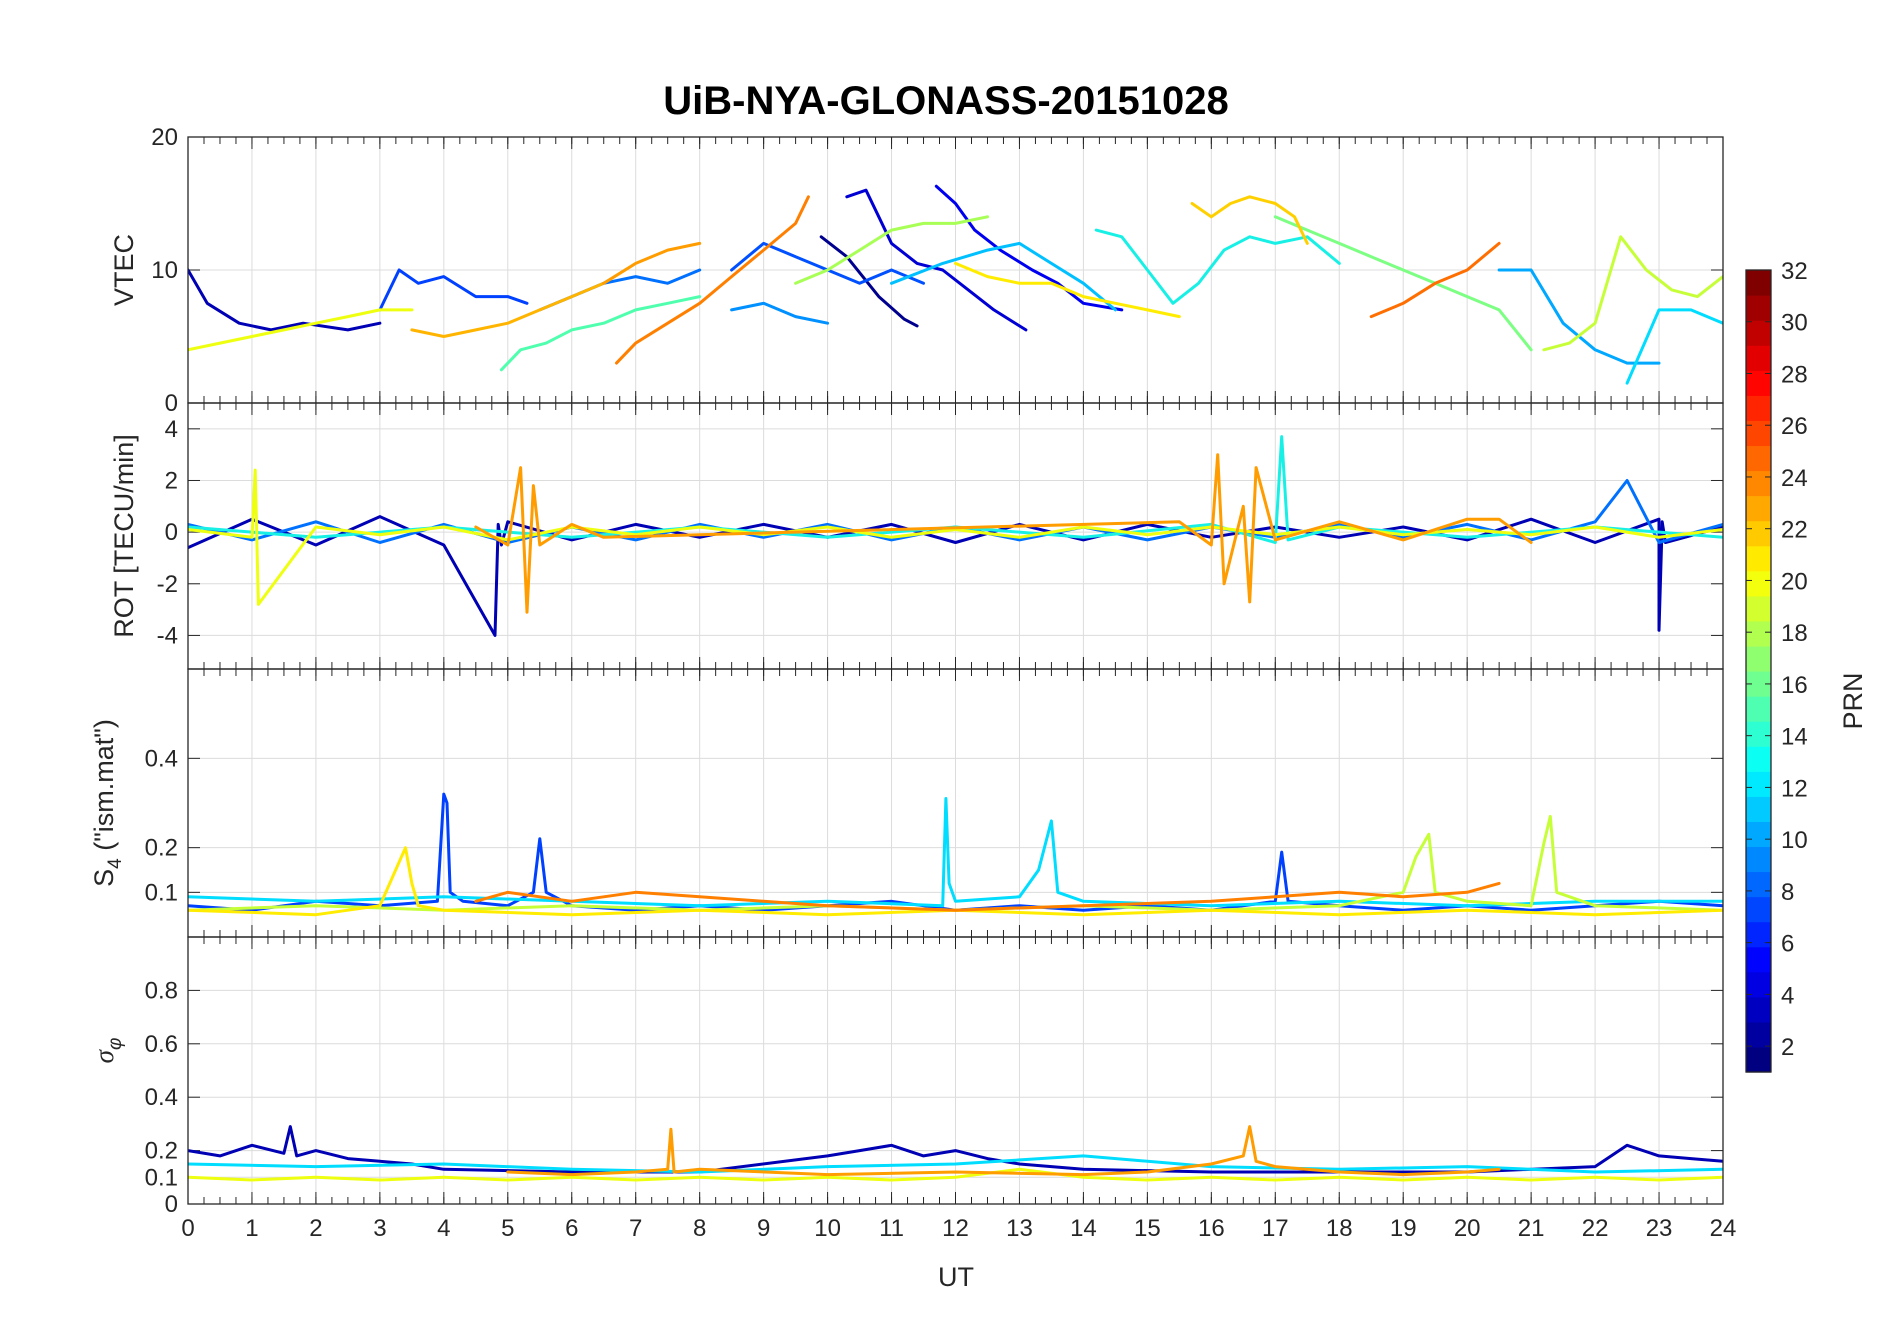  I want to click on colorbar-tick-label: 2, so click(1787, 1047).